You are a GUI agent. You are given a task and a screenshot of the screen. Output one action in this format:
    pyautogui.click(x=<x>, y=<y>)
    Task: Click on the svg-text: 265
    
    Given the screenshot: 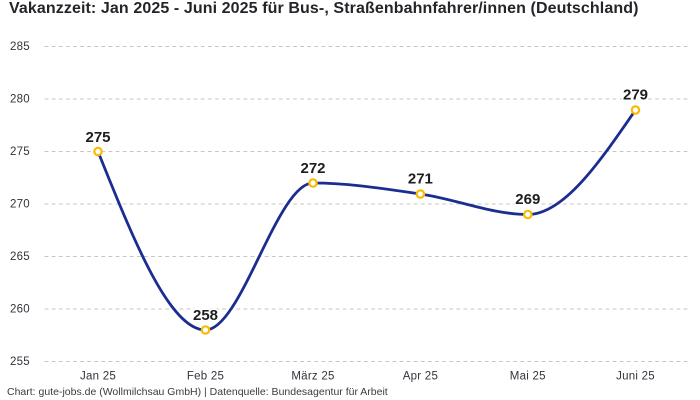 What is the action you would take?
    pyautogui.click(x=20, y=257)
    